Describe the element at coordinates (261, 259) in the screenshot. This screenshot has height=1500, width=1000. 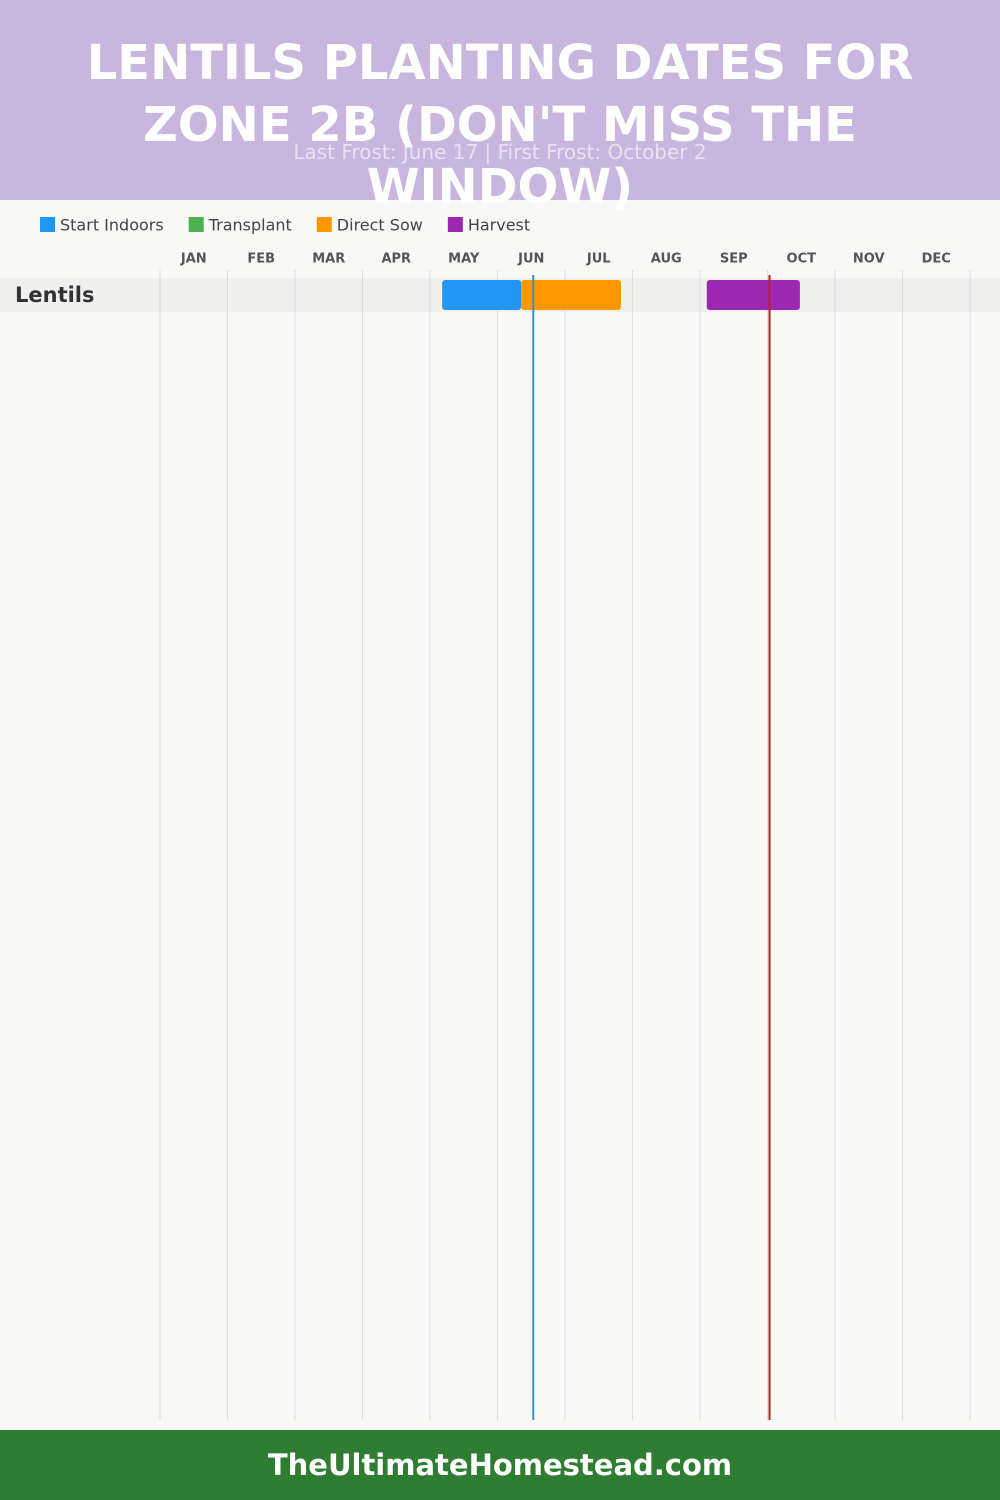
I see `x-tick-label: FEB` at that location.